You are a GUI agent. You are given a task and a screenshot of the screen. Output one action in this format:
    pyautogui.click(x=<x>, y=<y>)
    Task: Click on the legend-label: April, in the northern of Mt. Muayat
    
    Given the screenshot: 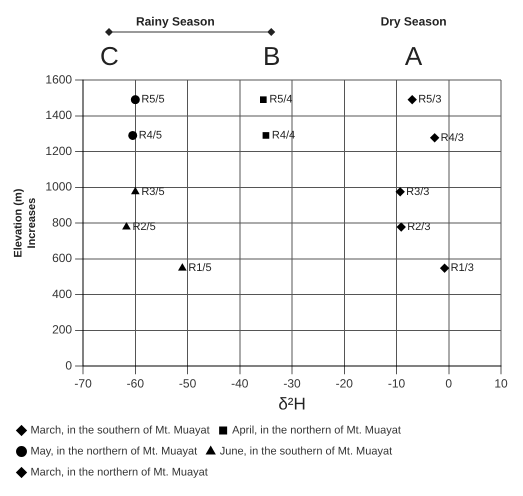 What is the action you would take?
    pyautogui.click(x=316, y=430)
    